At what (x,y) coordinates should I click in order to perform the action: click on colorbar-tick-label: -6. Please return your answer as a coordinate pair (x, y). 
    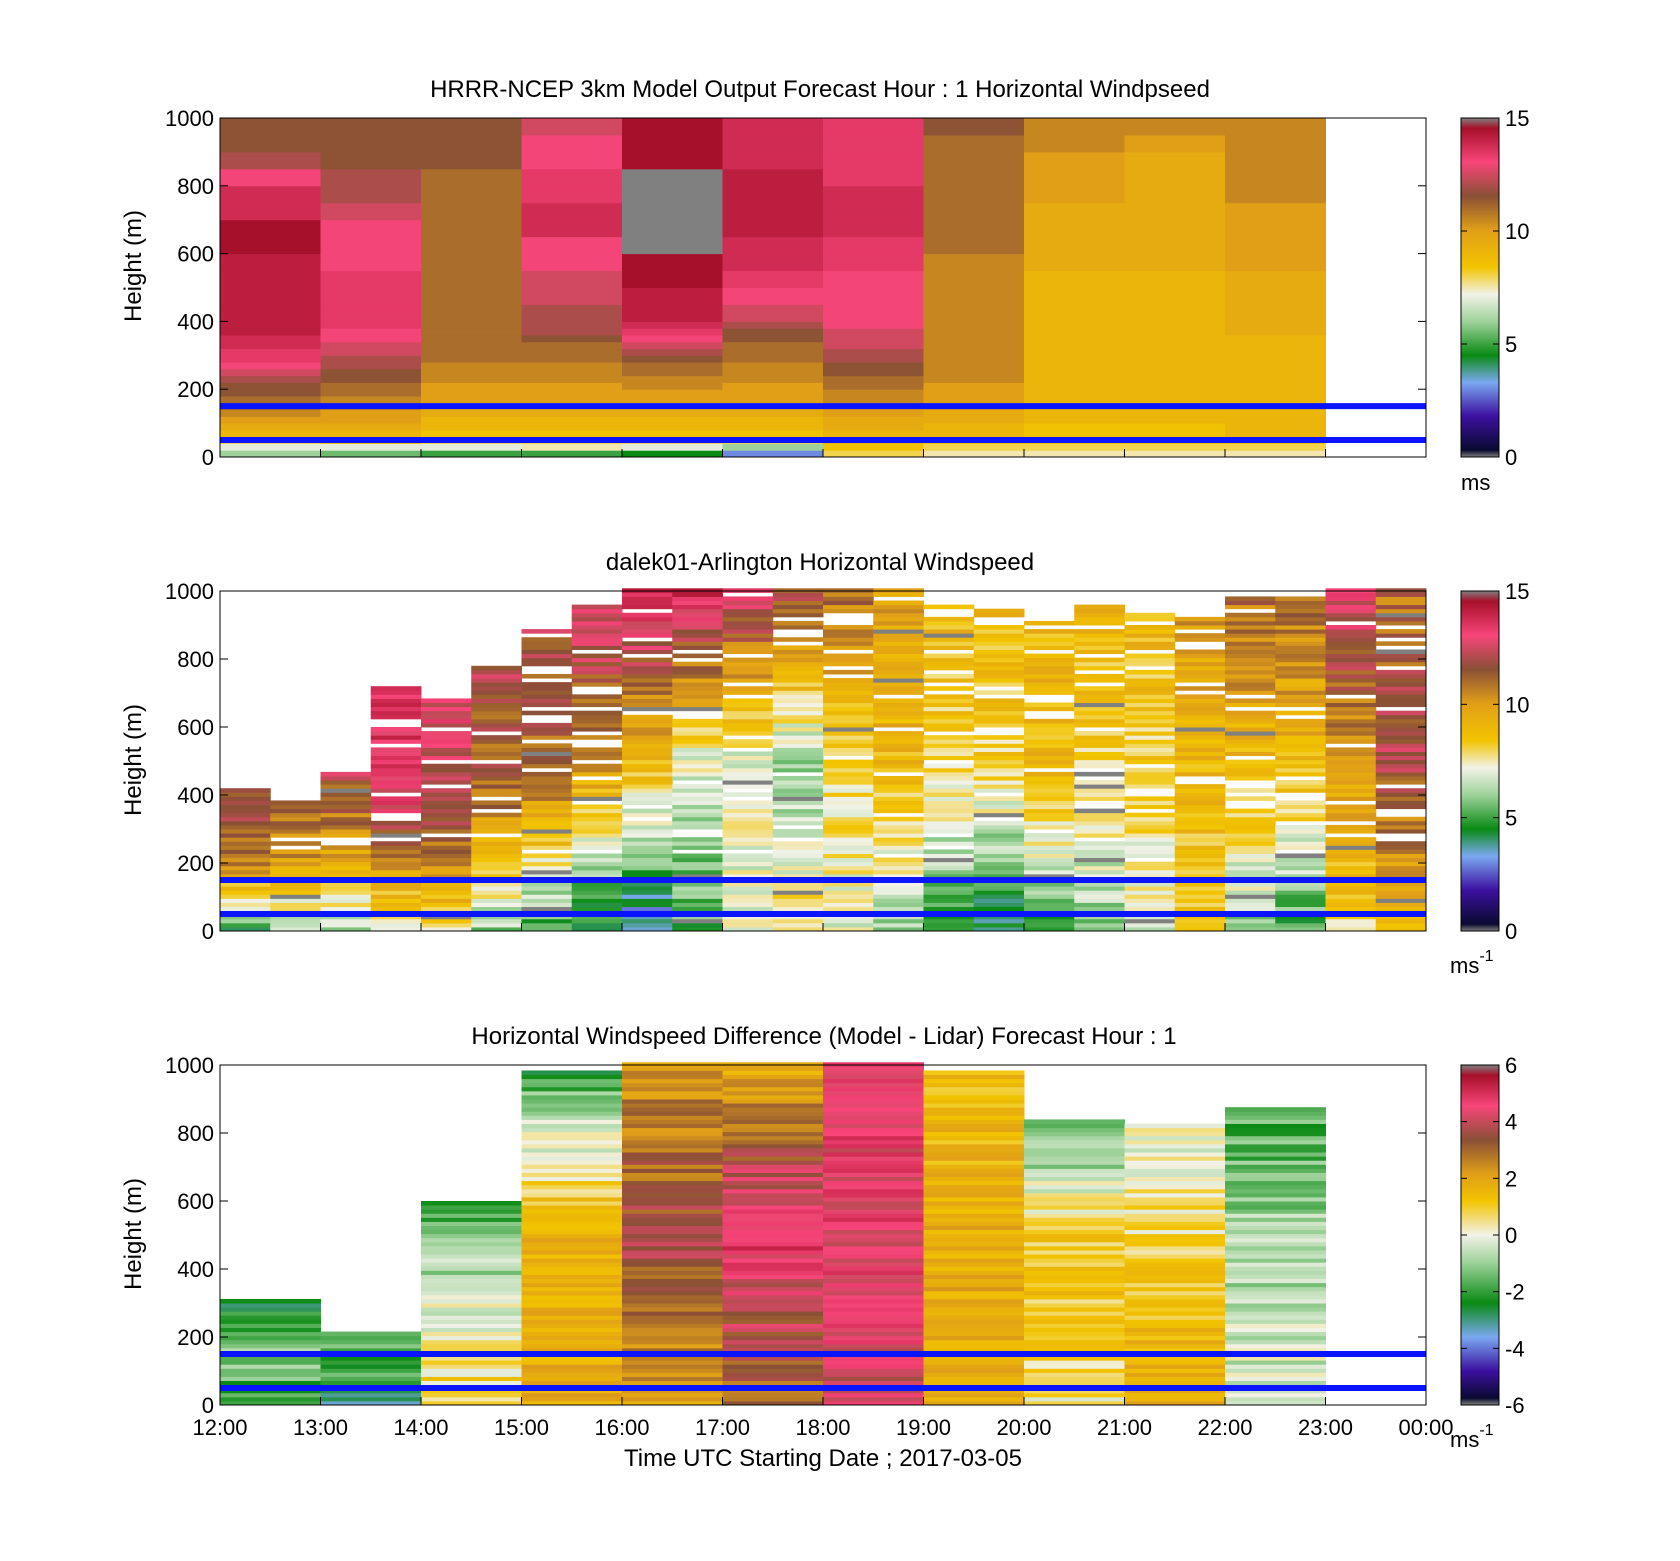
    Looking at the image, I should click on (1515, 1405).